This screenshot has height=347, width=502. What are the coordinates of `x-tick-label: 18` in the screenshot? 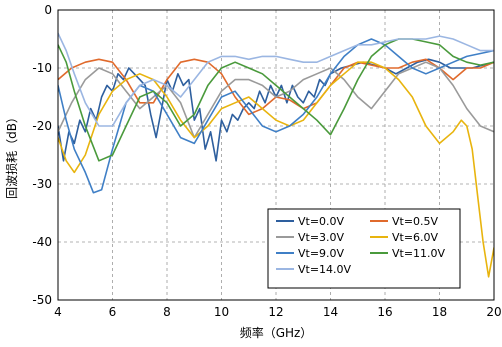 It's located at (439, 312).